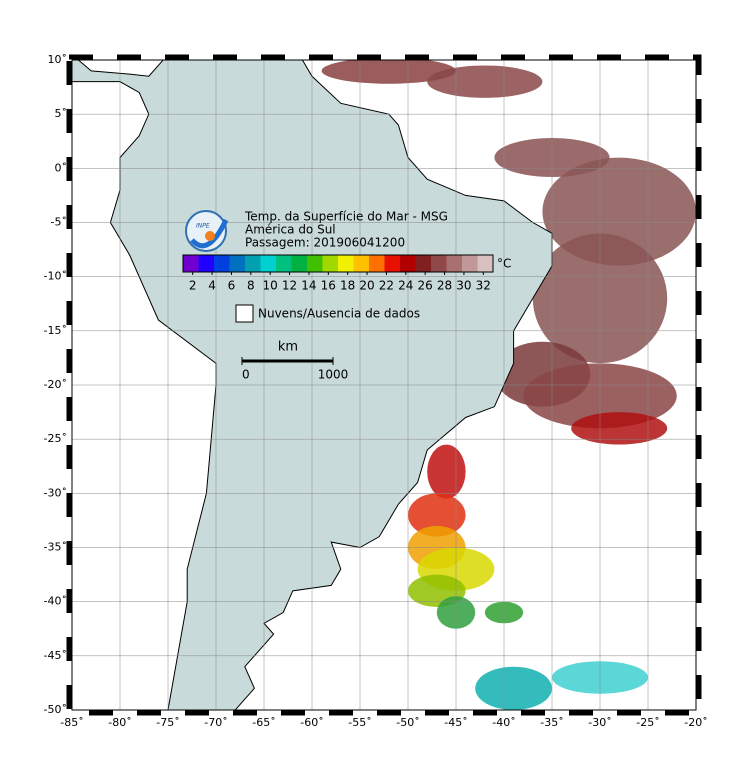 The image size is (741, 781). What do you see at coordinates (212, 286) in the screenshot?
I see `colorbar-tick-label: 4` at bounding box center [212, 286].